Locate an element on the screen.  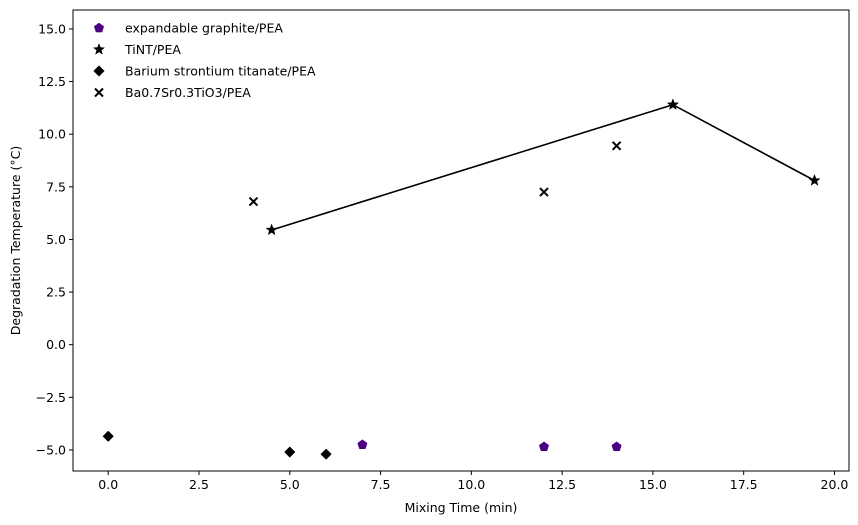
y-tick-label: 15.0 is located at coordinates (52, 28).